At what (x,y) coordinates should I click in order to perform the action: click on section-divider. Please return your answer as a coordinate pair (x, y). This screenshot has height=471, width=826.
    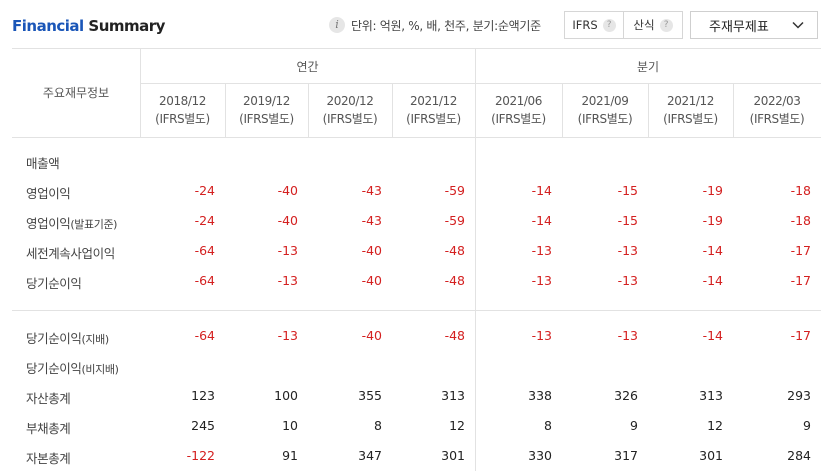
    Looking at the image, I should click on (416, 310).